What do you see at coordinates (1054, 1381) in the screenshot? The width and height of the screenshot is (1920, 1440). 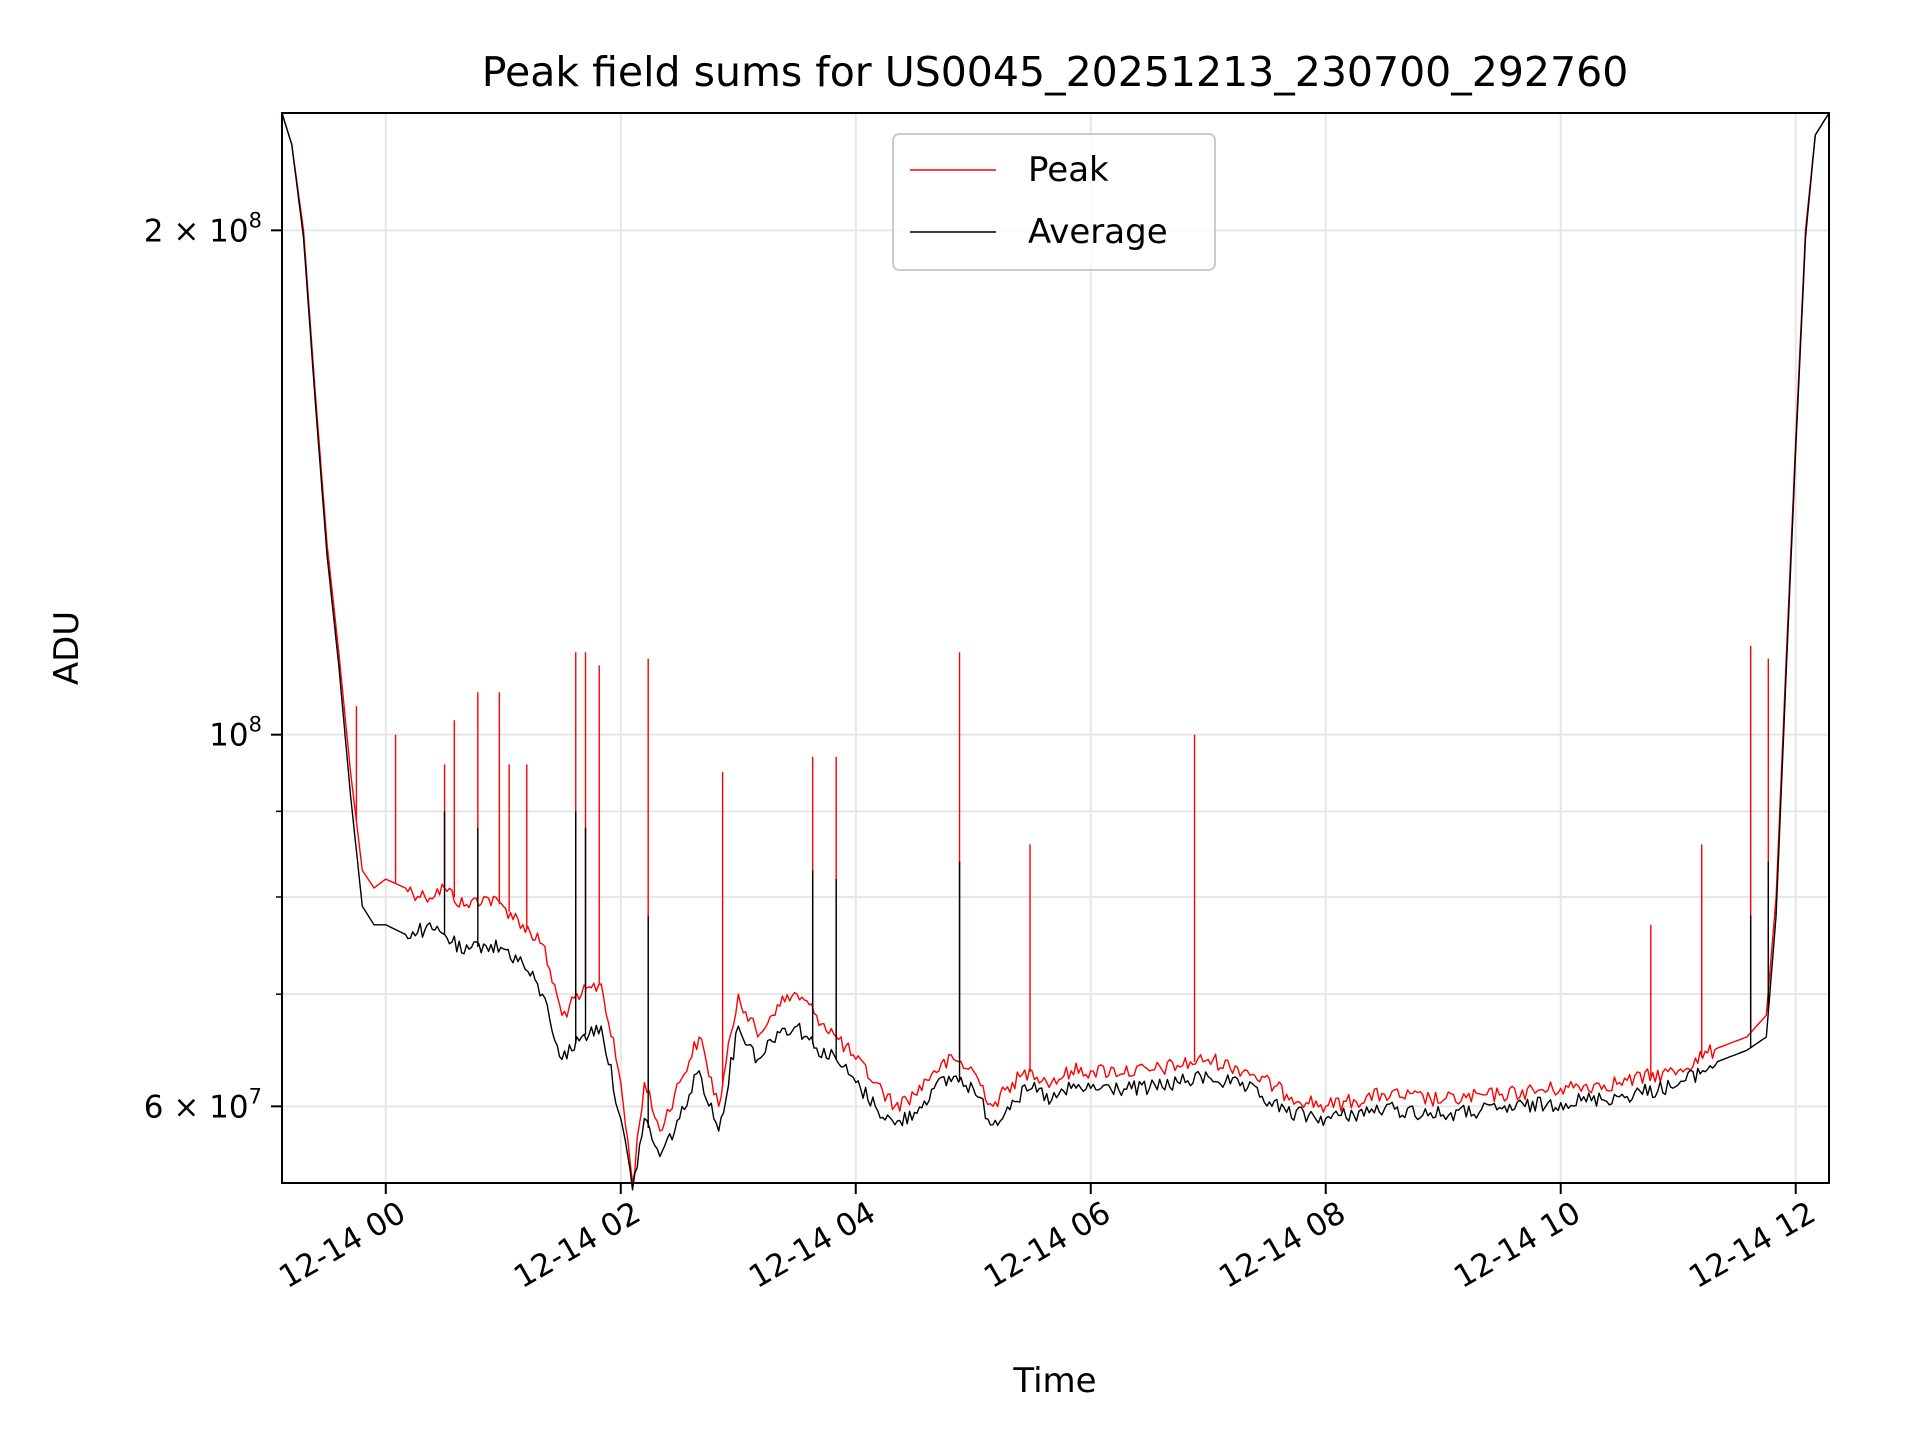 I see `x-axis-label: Time` at bounding box center [1054, 1381].